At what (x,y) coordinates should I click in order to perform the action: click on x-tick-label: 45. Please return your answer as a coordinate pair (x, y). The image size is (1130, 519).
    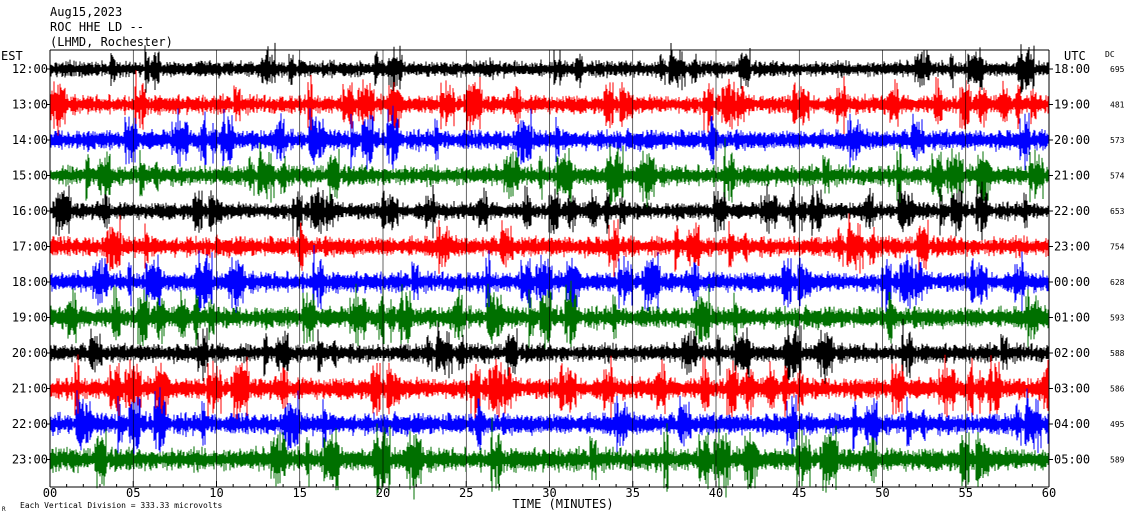
    Looking at the image, I should click on (799, 493).